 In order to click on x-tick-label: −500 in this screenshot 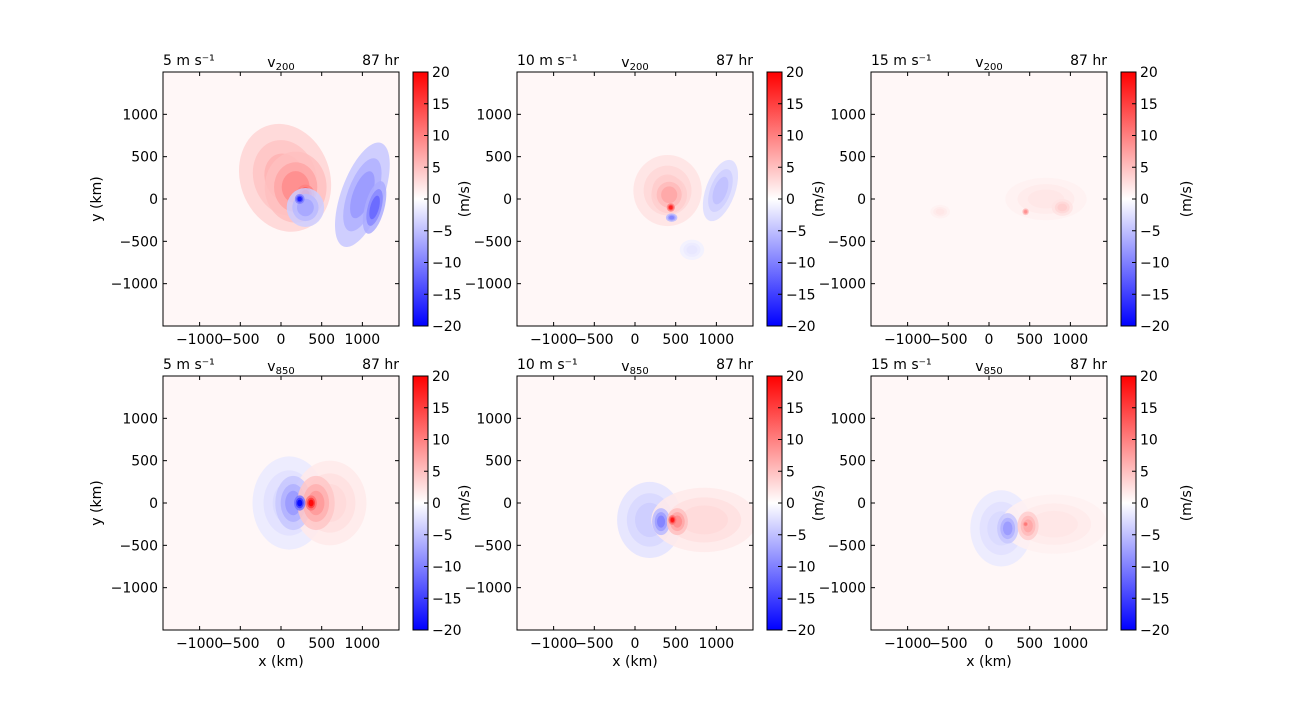, I will do `click(948, 340)`.